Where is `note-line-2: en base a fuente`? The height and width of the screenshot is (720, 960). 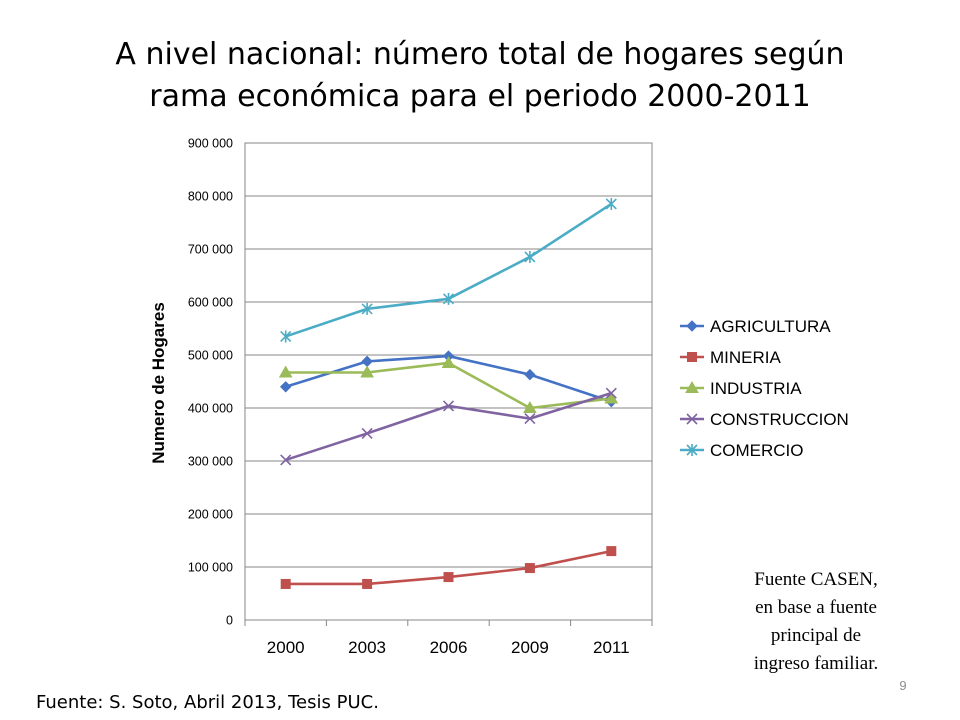 note-line-2: en base a fuente is located at coordinates (816, 607).